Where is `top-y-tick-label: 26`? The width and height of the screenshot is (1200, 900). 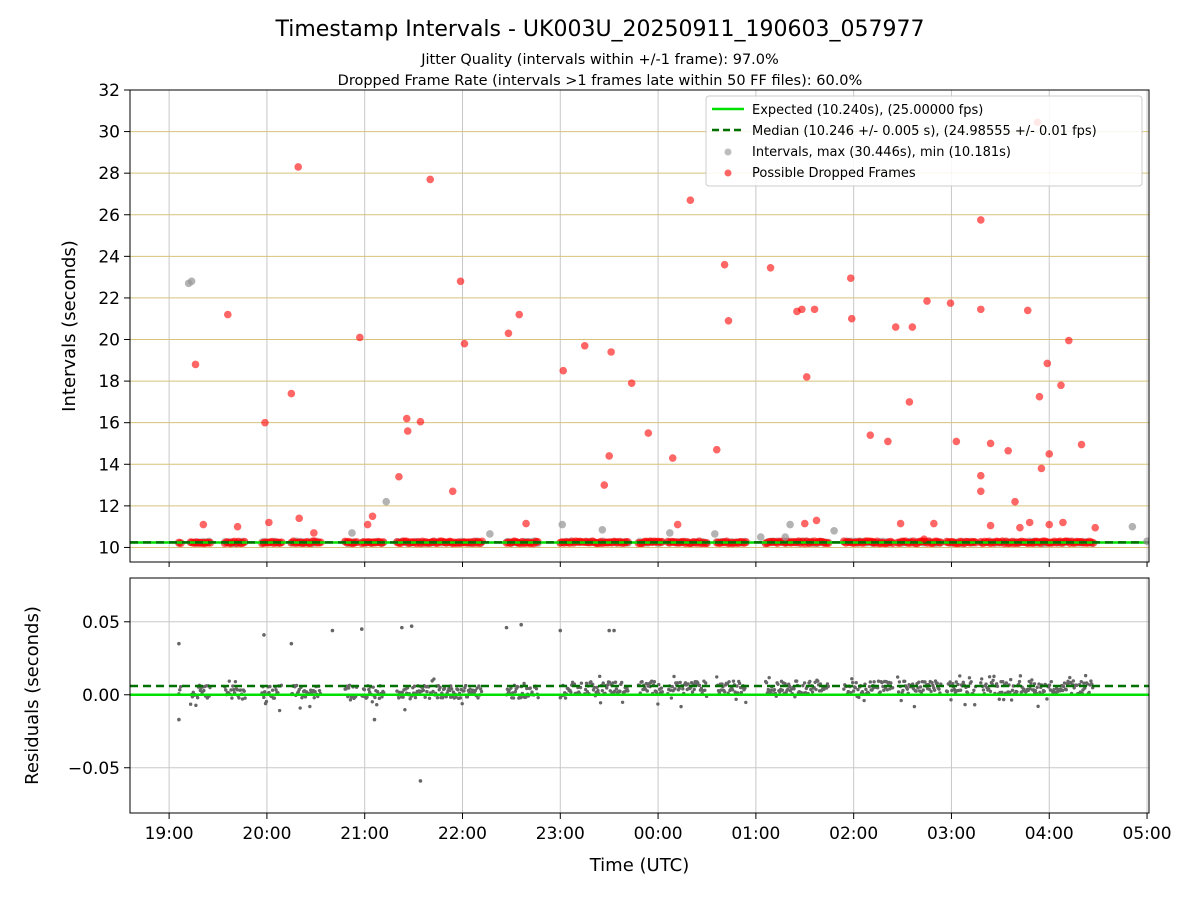
top-y-tick-label: 26 is located at coordinates (109, 216).